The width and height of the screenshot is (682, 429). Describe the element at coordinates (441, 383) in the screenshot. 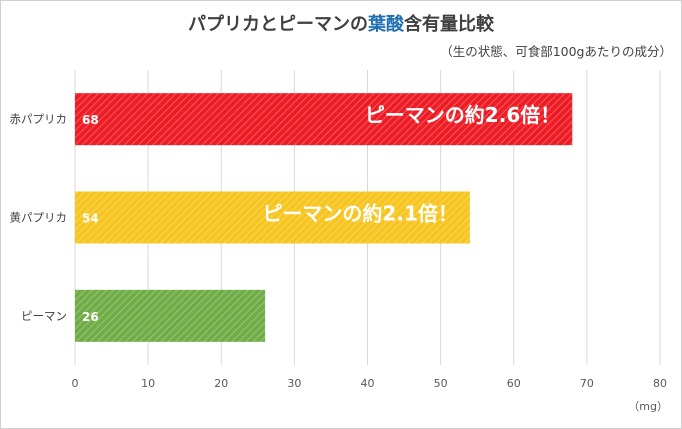

I see `x-tick-label: 50` at that location.